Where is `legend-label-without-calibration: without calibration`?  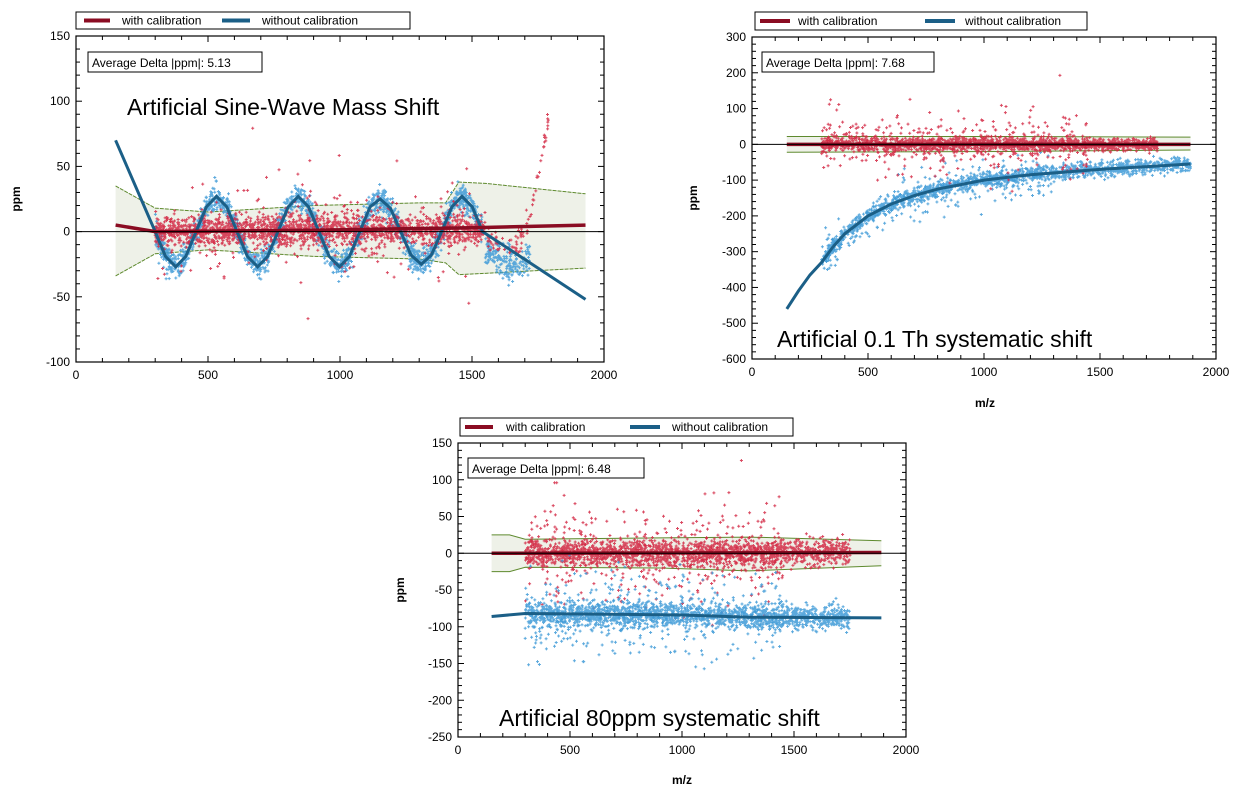
legend-label-without-calibration: without calibration is located at coordinates (309, 21).